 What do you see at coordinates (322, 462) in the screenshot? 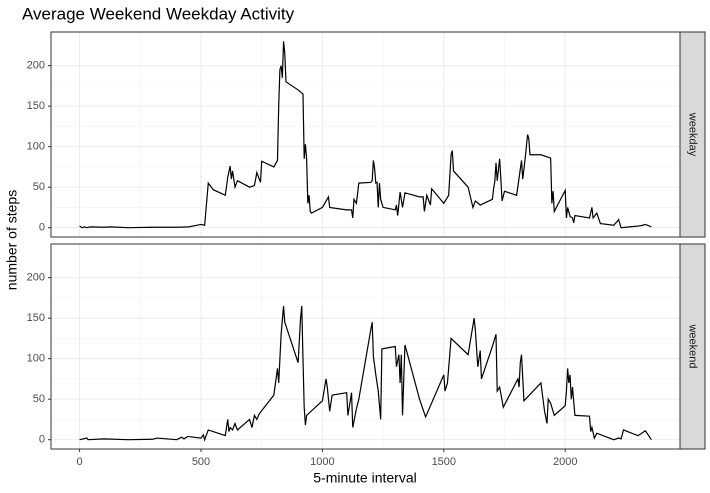
I see `x-tick-label: 1000` at bounding box center [322, 462].